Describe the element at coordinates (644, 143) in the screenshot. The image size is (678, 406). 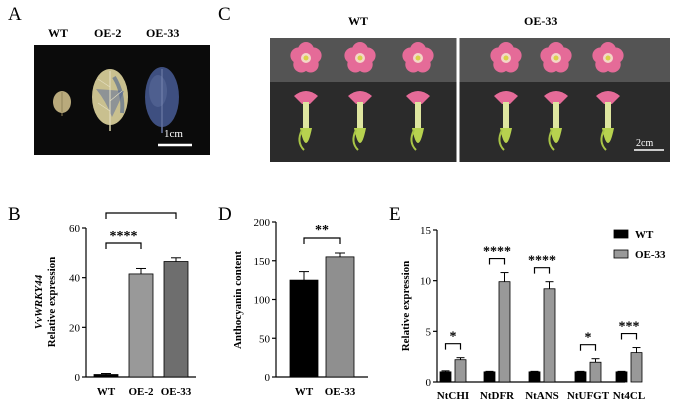
I see `scale-label-c: 2cm` at that location.